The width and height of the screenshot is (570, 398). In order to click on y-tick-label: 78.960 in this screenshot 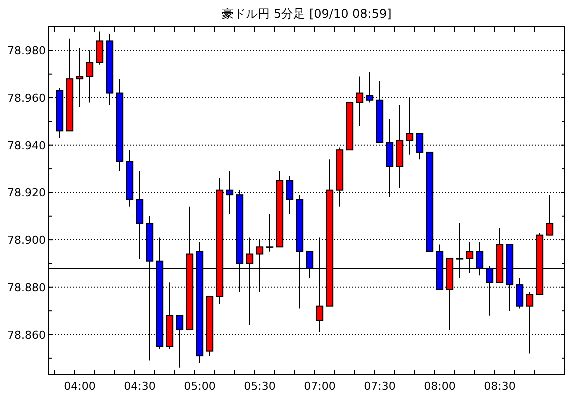, I will do `click(27, 99)`.